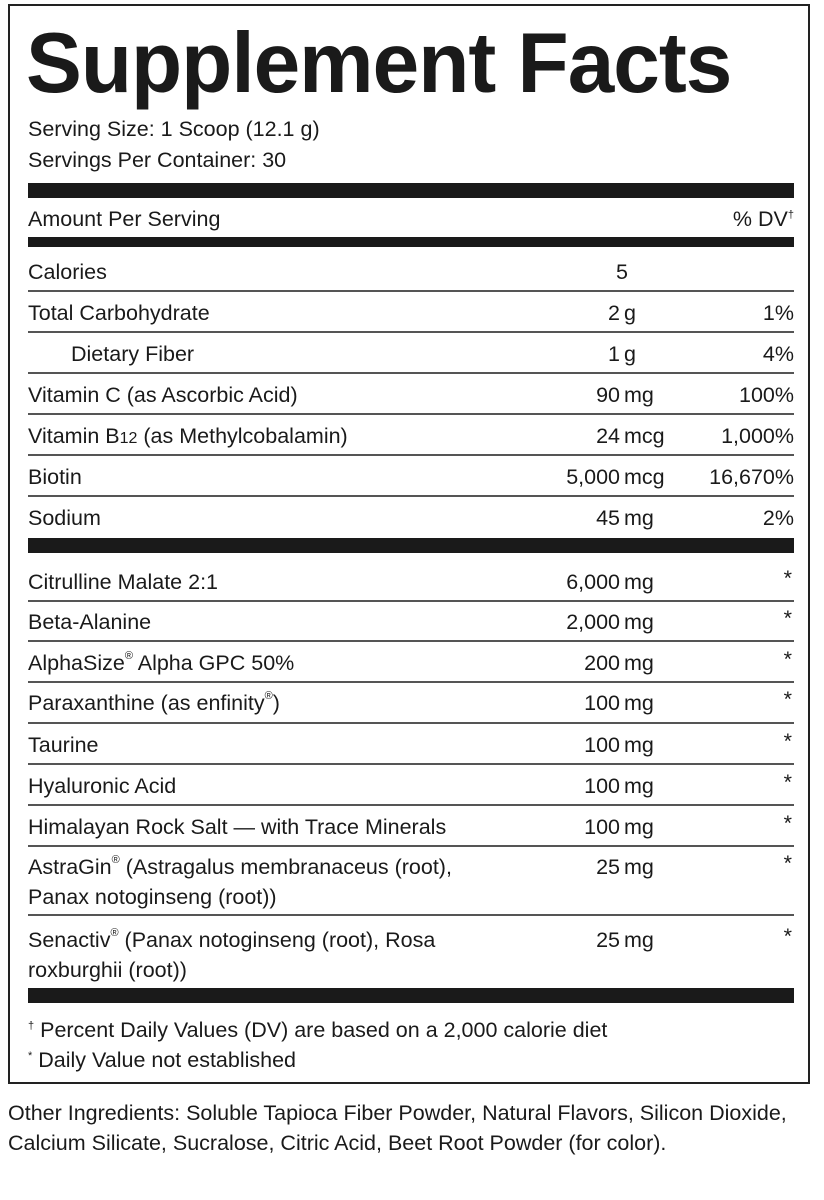  What do you see at coordinates (133, 354) in the screenshot?
I see `row-name-text: Dietary Fiber` at bounding box center [133, 354].